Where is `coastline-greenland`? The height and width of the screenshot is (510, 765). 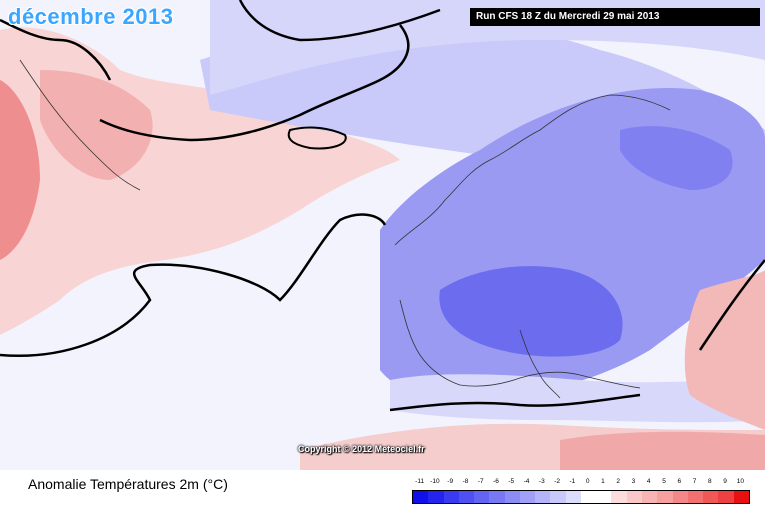 coastline-greenland is located at coordinates (80, 125).